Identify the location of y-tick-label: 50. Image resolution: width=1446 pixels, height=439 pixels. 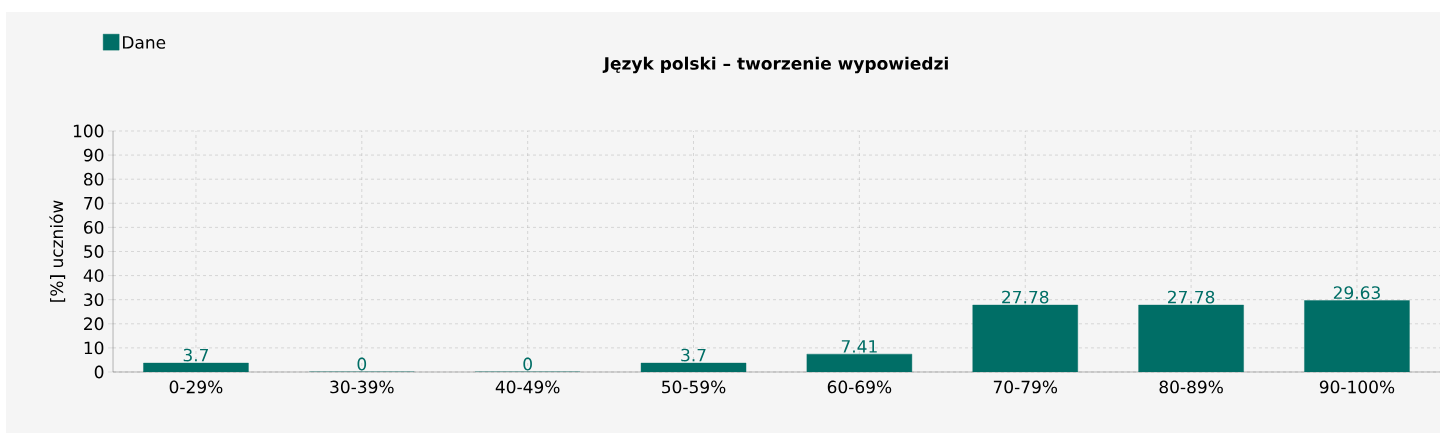
(94, 251).